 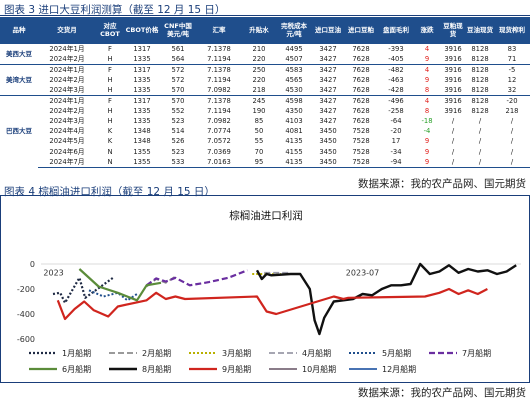 I want to click on table-cell: 250, so click(x=259, y=69).